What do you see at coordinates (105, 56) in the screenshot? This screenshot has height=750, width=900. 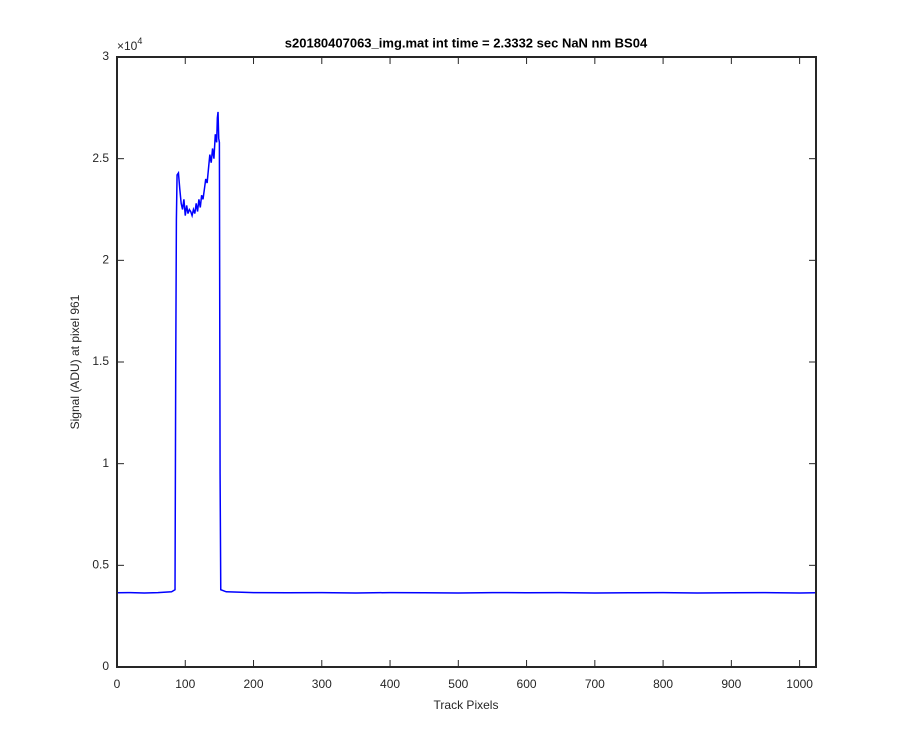 I see `y-tick-label: 3` at bounding box center [105, 56].